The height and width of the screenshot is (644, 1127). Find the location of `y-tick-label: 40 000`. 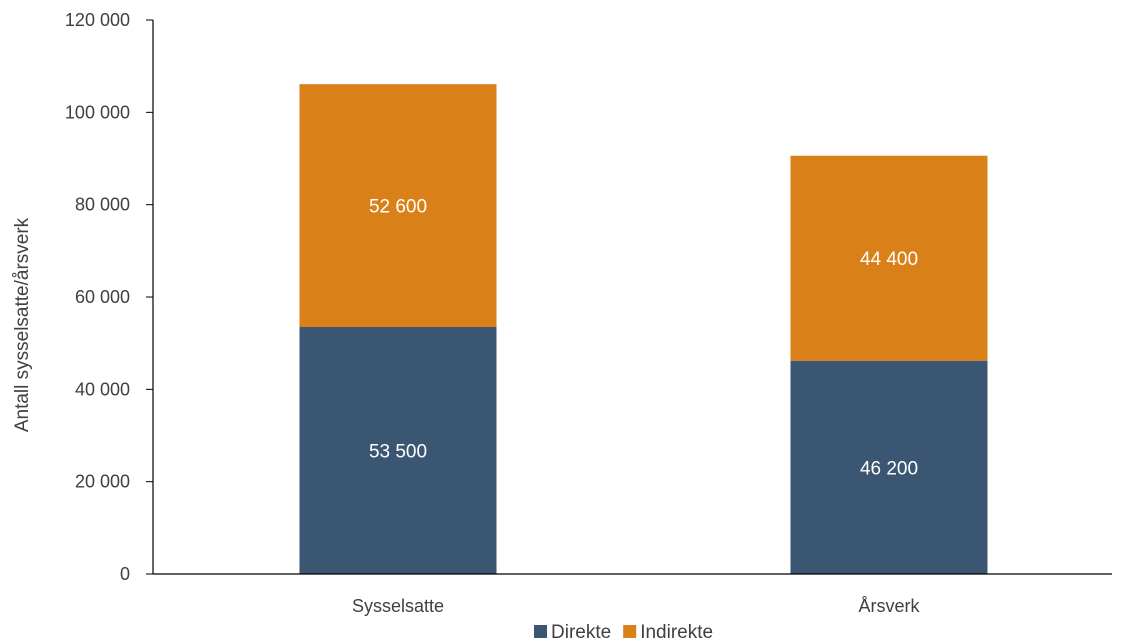

y-tick-label: 40 000 is located at coordinates (102, 389).